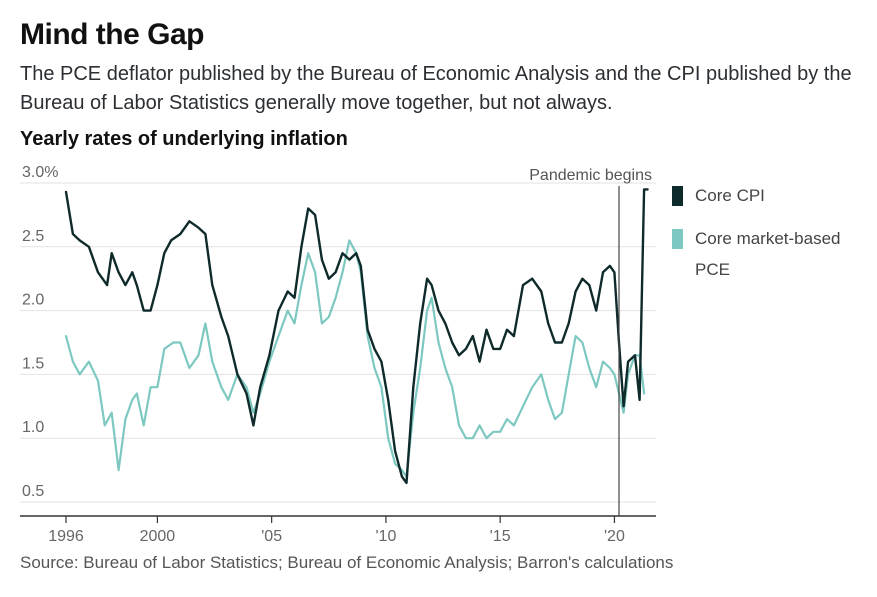 Image resolution: width=877 pixels, height=597 pixels. What do you see at coordinates (112, 34) in the screenshot?
I see `chart-title-heading: Mind the Gap` at bounding box center [112, 34].